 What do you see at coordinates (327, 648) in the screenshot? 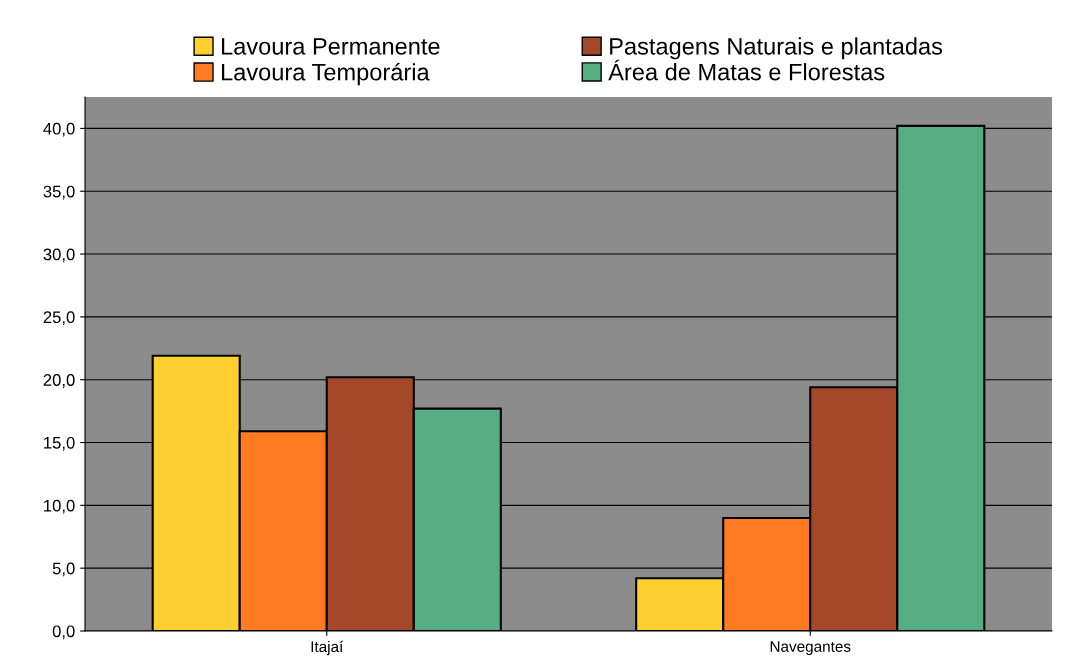
I see `x-tick-label: Itajaí` at bounding box center [327, 648].